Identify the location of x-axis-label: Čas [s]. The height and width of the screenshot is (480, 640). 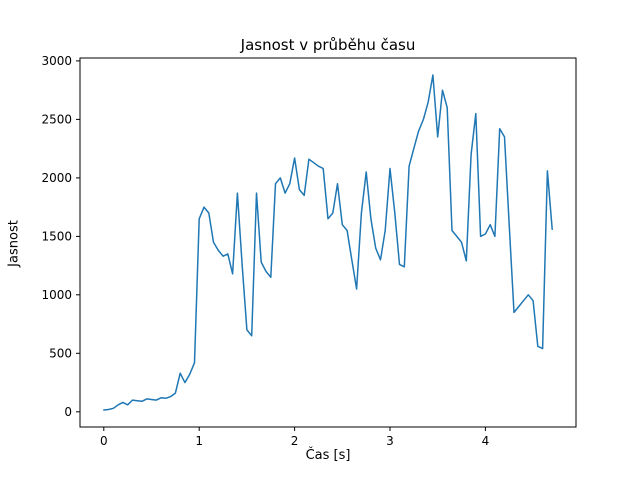
(328, 455).